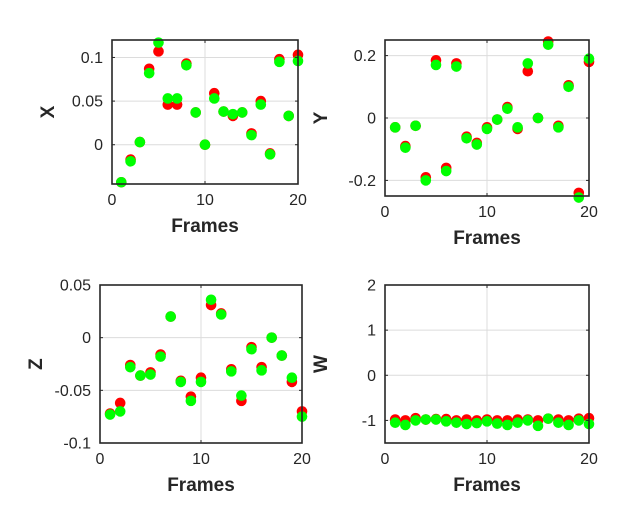 The width and height of the screenshot is (644, 518). What do you see at coordinates (589, 459) in the screenshot?
I see `xtick-label-w-2: 20` at bounding box center [589, 459].